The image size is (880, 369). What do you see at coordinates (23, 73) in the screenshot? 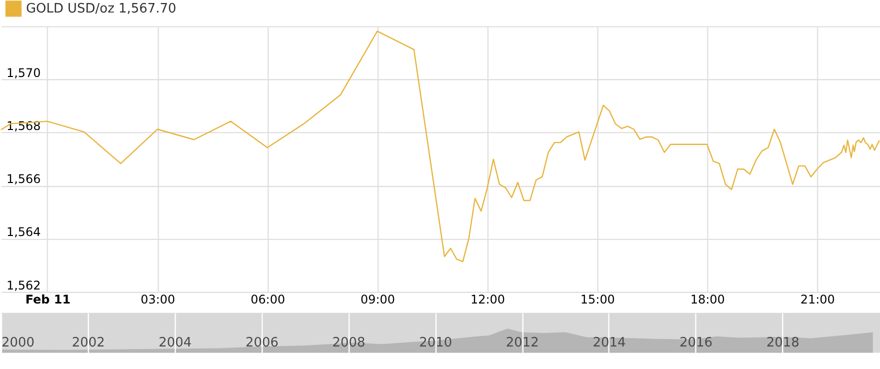
I see `y-tick-label: 1,570` at bounding box center [23, 73].